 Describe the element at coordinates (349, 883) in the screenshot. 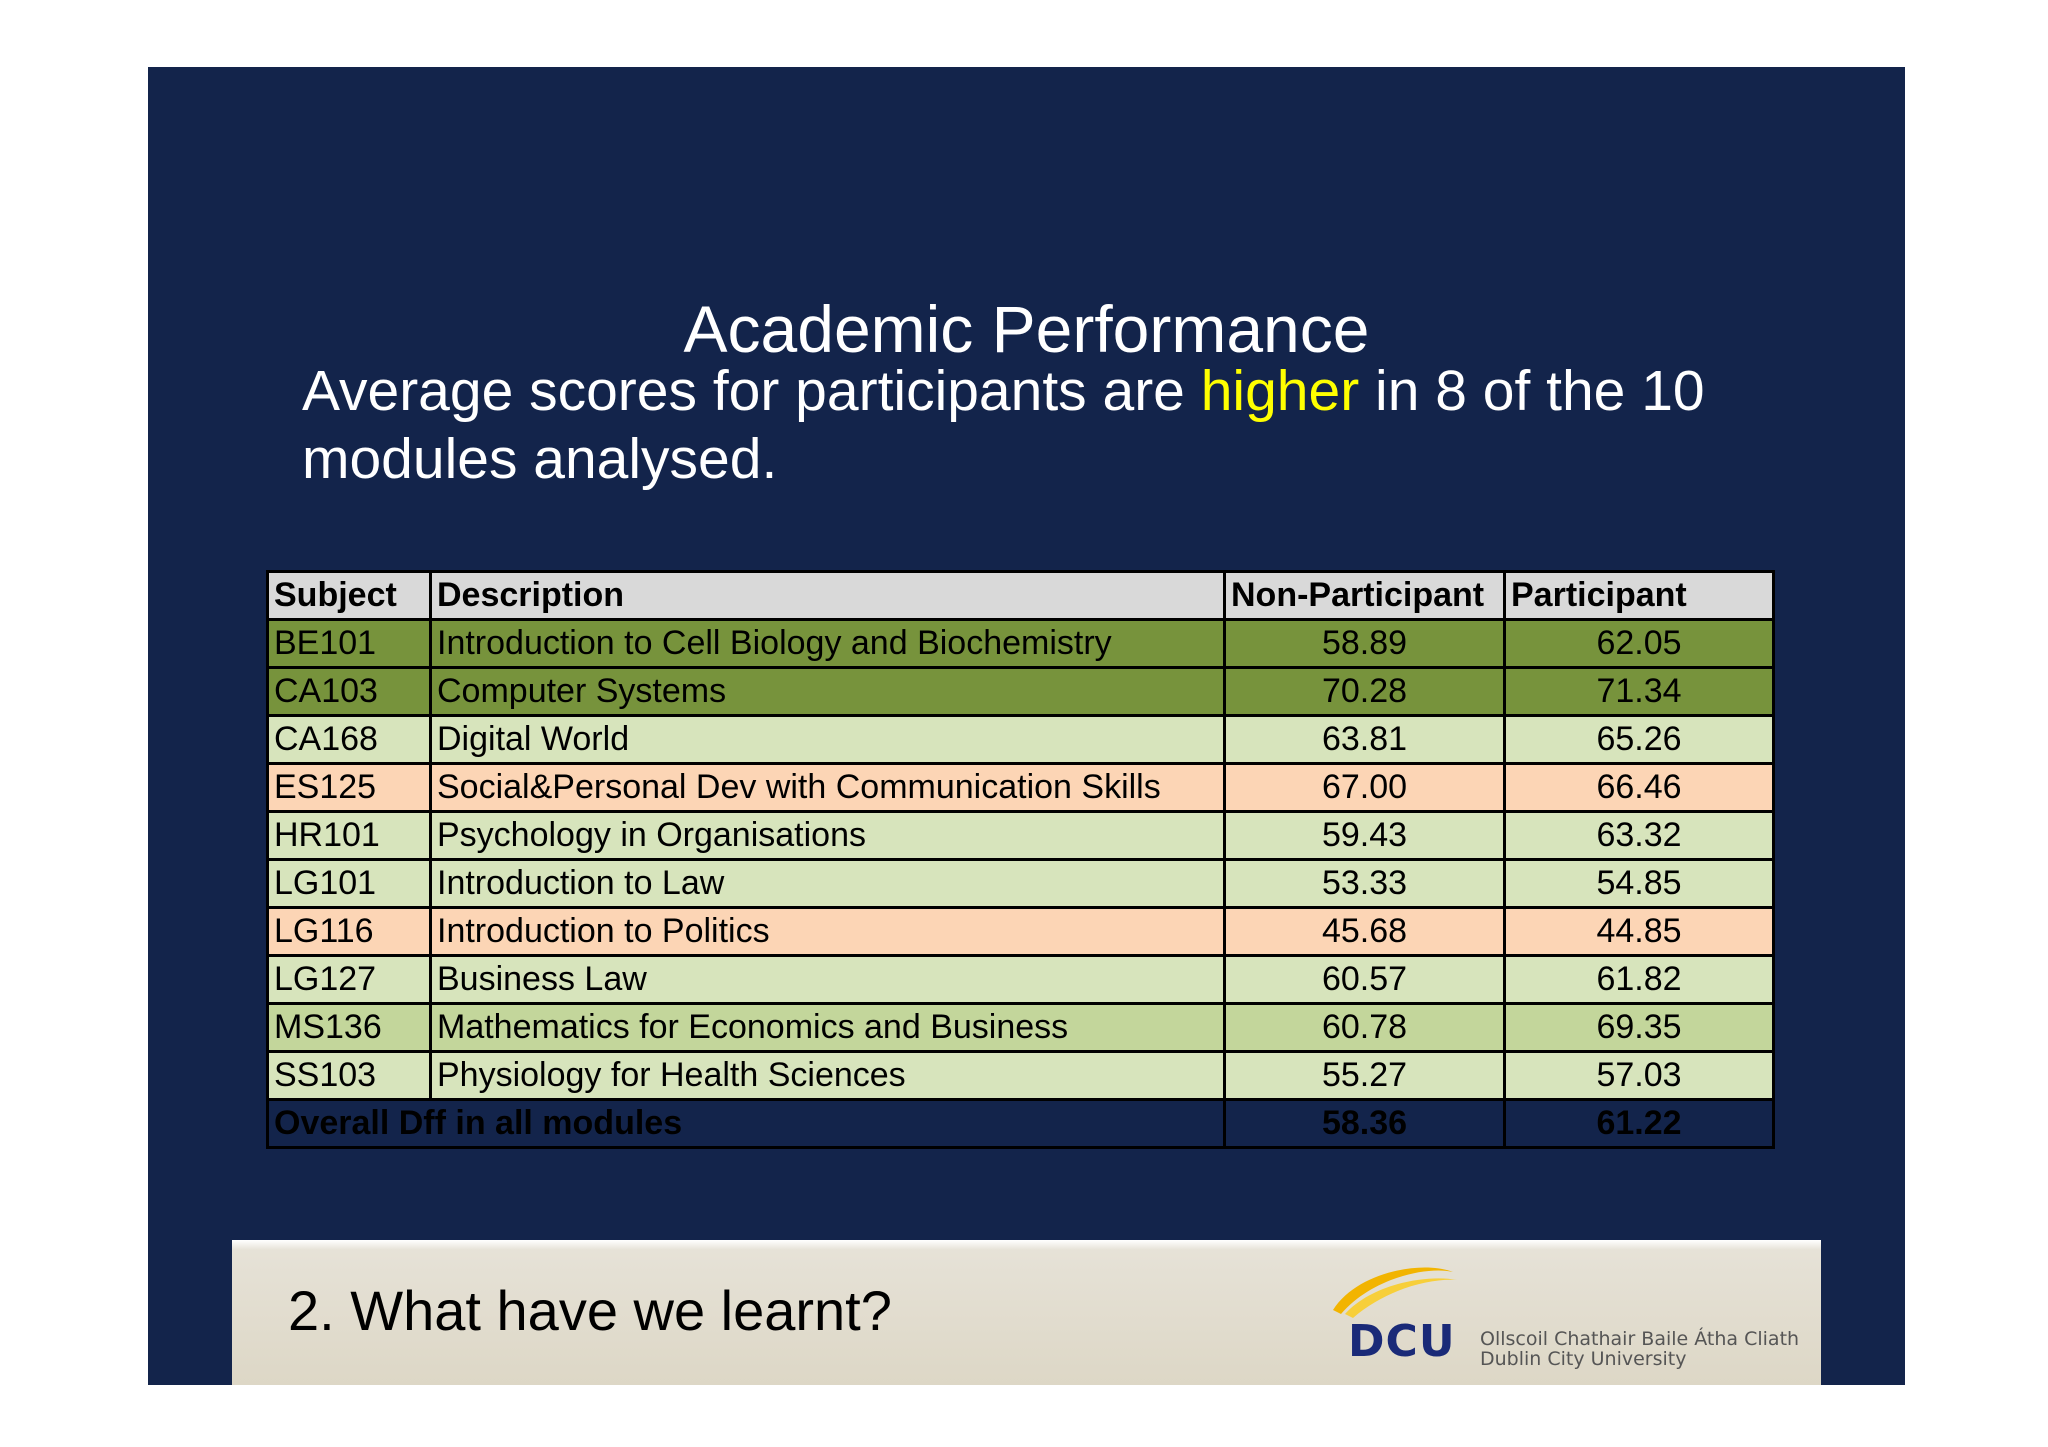

I see `cell-subject: LG101` at that location.